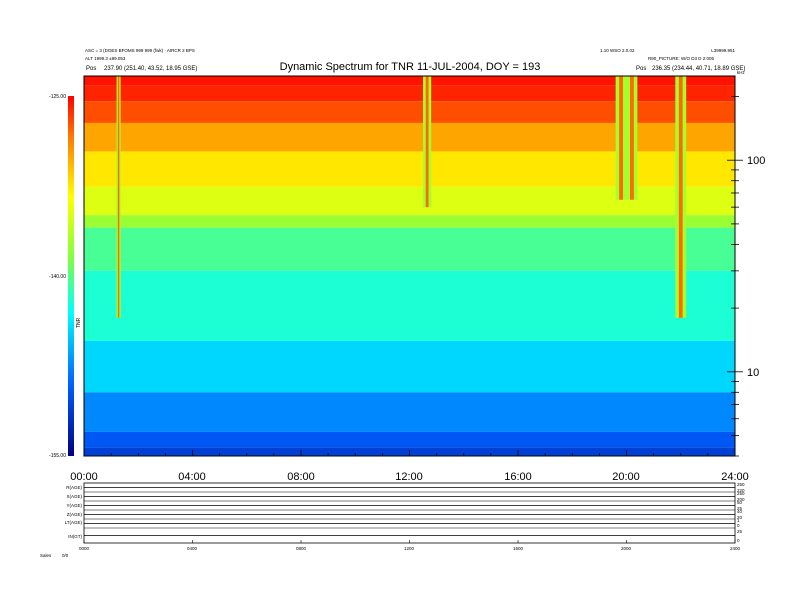 The height and width of the screenshot is (612, 792). I want to click on x-tick-label: 16:00, so click(518, 477).